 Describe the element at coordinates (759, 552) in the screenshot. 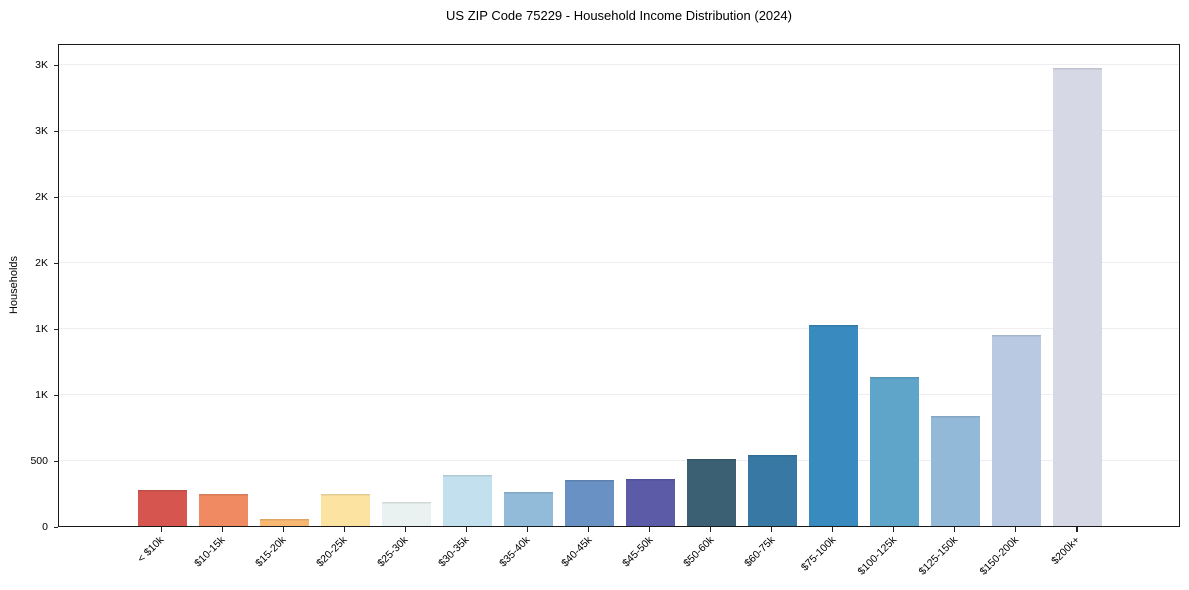

I see `x-tick-label-60-75k: $60-75k` at that location.